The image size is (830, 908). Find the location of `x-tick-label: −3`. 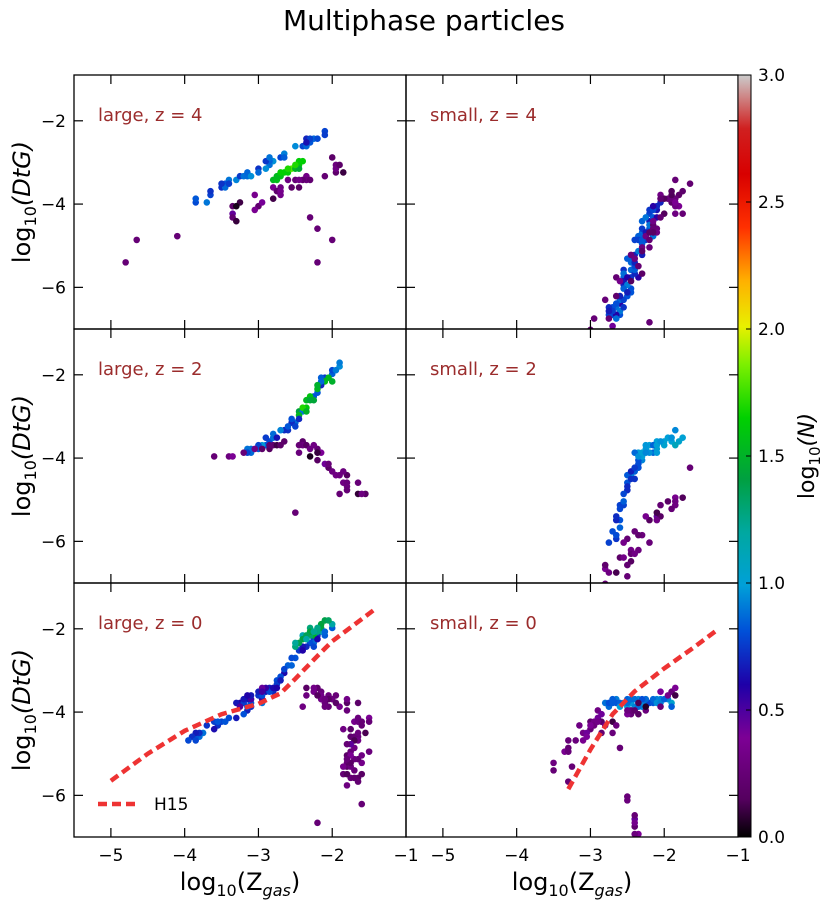

x-tick-label: −3 is located at coordinates (258, 856).